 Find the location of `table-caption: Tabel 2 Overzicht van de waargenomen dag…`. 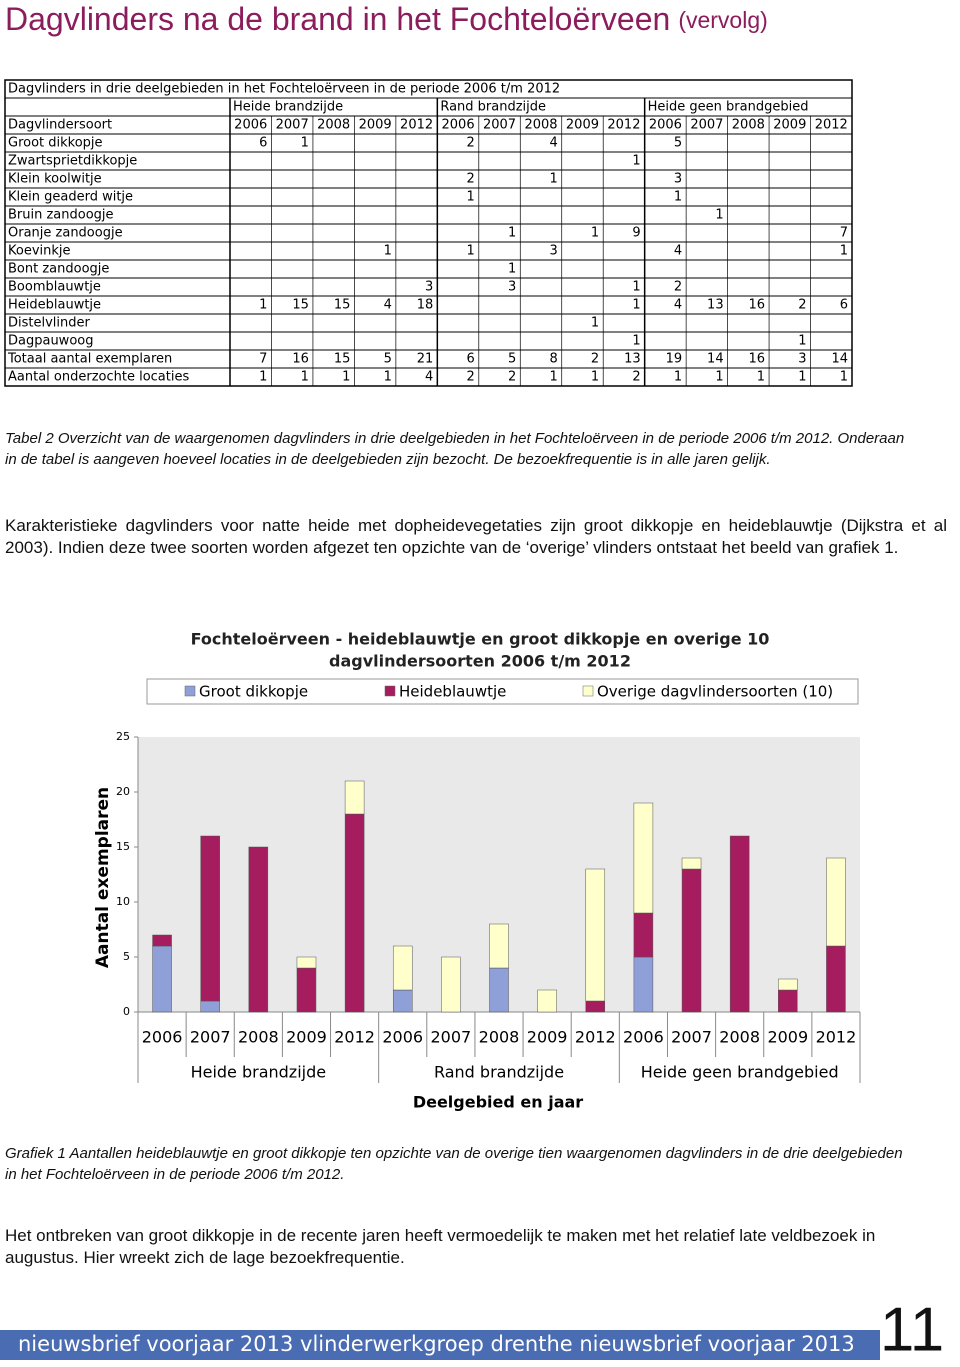

table-caption: Tabel 2 Overzicht van de waargenomen dag… is located at coordinates (455, 449).